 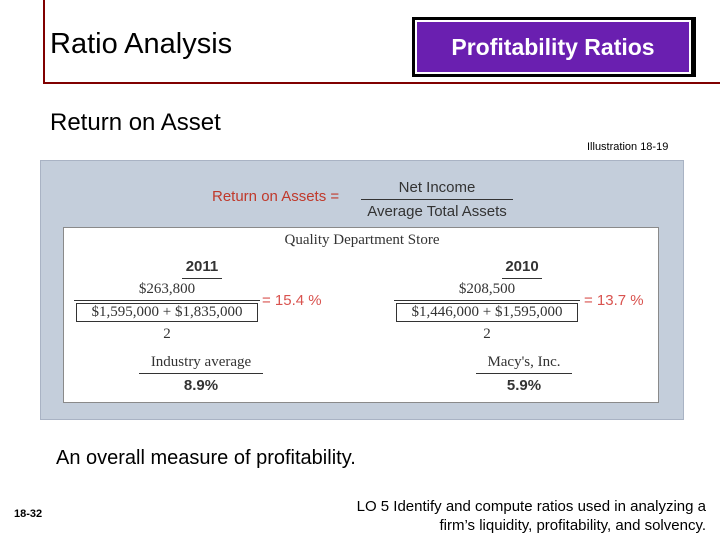 What do you see at coordinates (202, 266) in the screenshot?
I see `year-2011-heading: 2011` at bounding box center [202, 266].